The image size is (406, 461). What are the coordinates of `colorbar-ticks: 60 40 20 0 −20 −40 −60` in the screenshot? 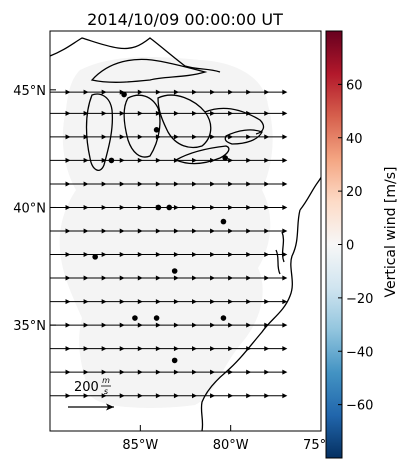 It's located at (355, 246).